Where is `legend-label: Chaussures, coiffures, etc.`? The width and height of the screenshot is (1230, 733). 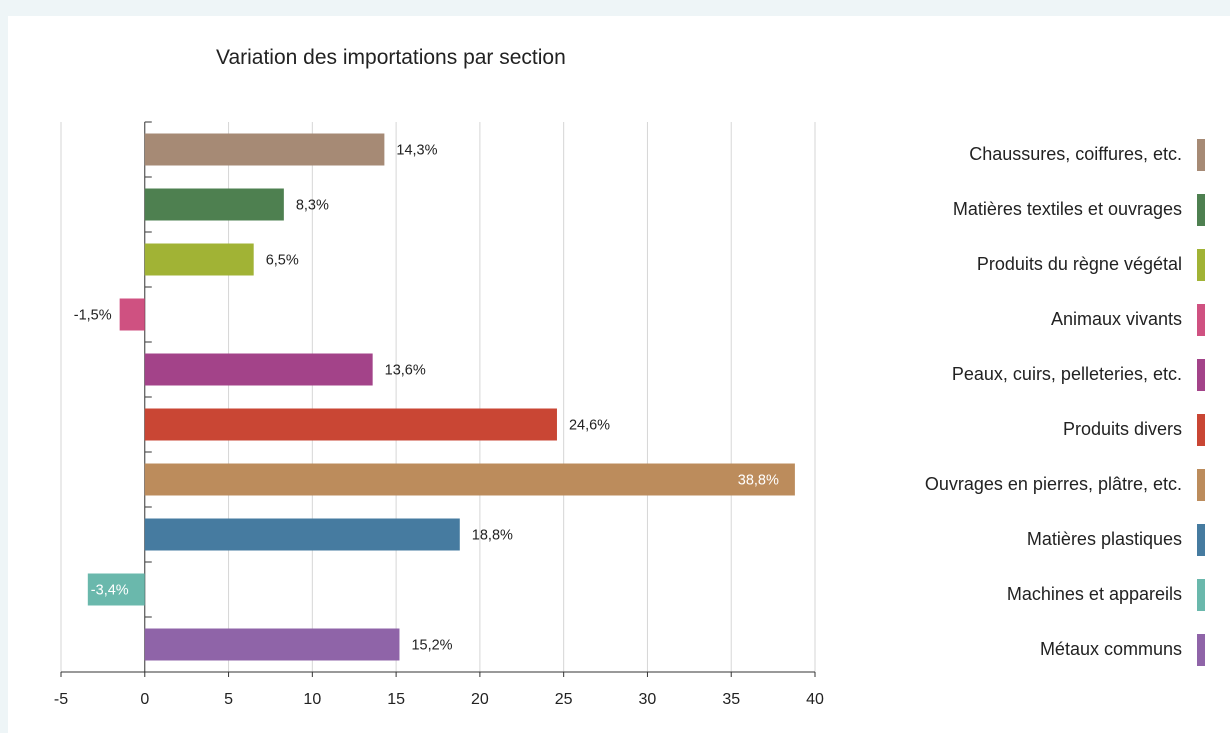
legend-label: Chaussures, coiffures, etc. is located at coordinates (1075, 153).